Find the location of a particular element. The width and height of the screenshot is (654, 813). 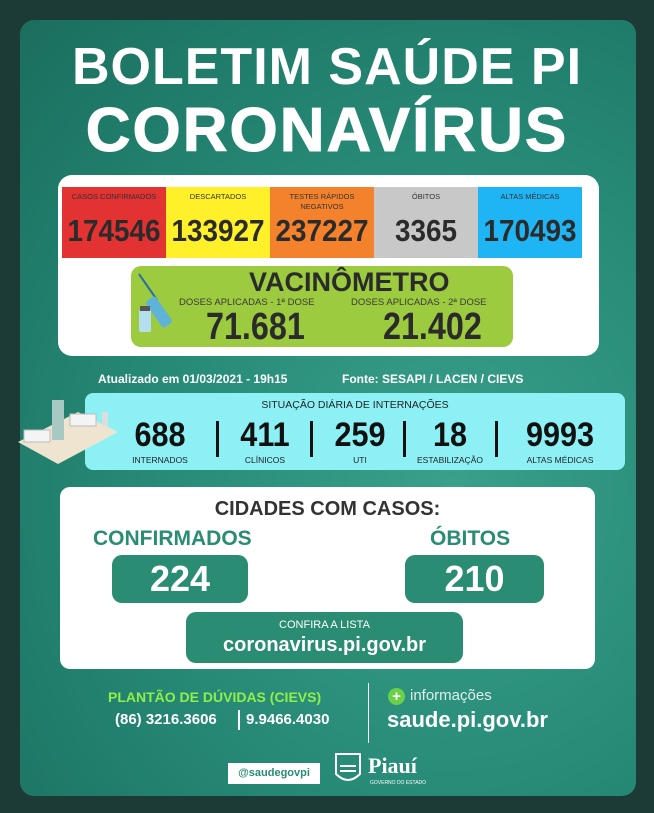

syringe-vaccine-icon is located at coordinates (155, 302).